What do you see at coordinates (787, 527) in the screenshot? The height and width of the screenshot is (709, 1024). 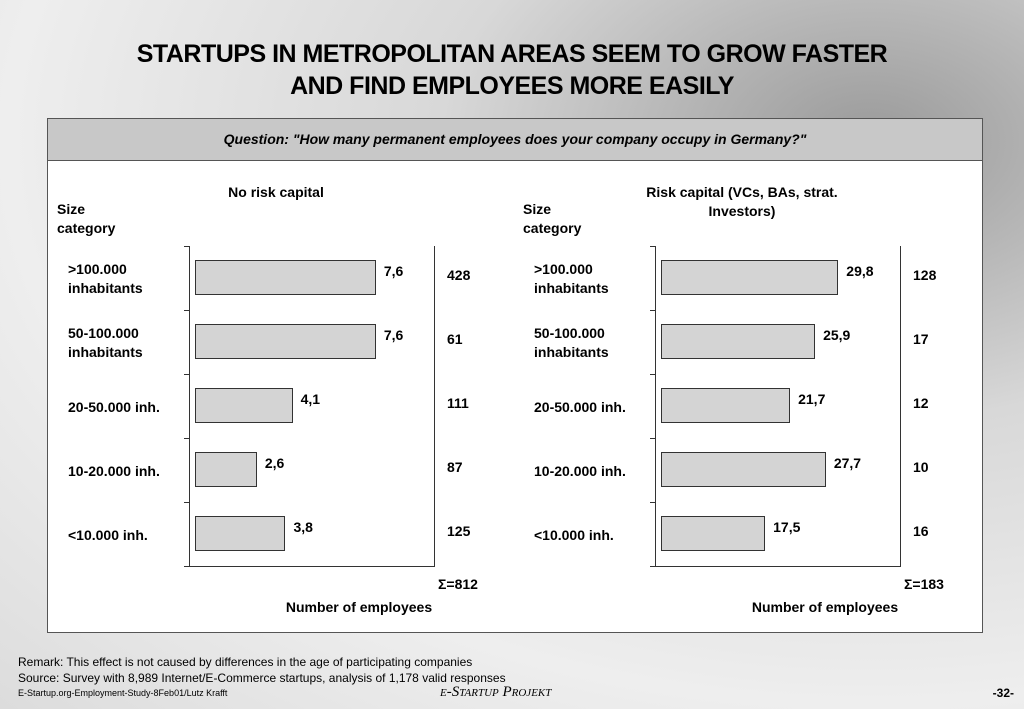 I see `value-label: 17,5` at bounding box center [787, 527].